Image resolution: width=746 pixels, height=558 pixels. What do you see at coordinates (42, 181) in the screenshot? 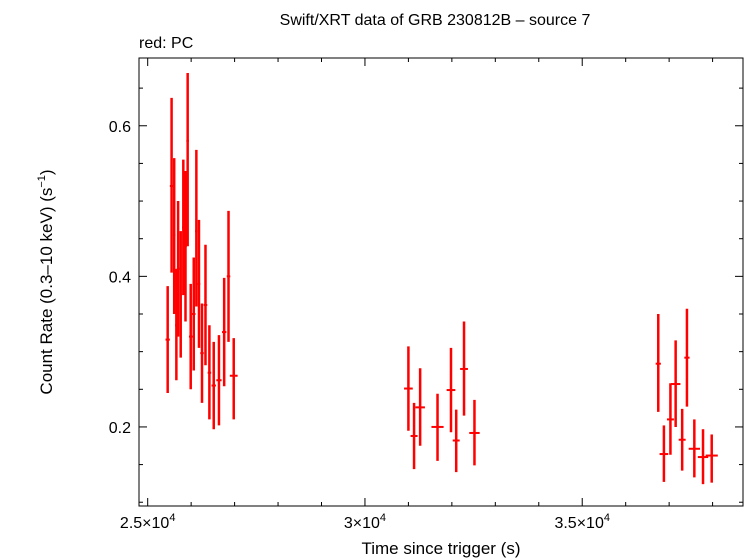
I see `y-axis-label-exp: −1` at bounding box center [42, 181].